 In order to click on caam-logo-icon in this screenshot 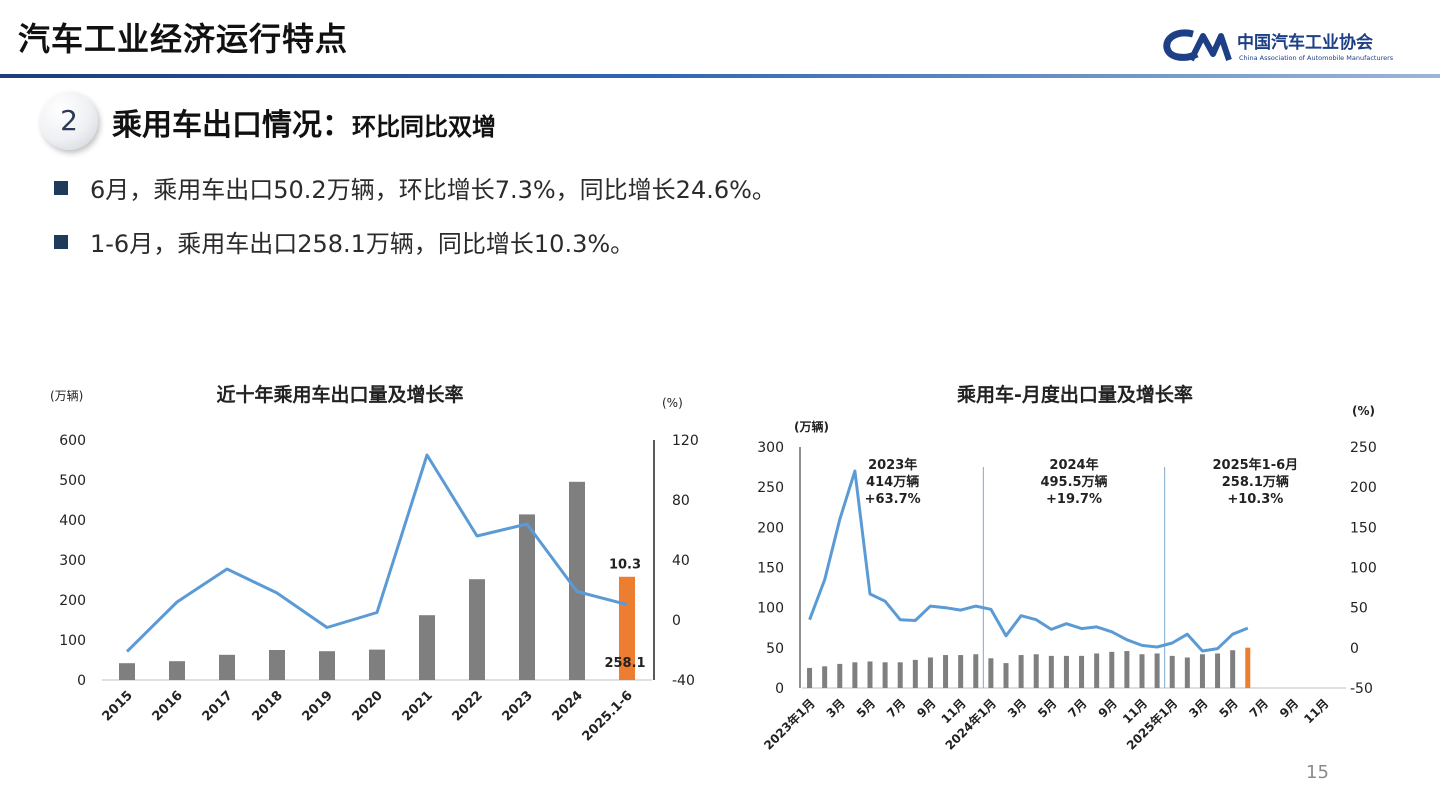, I will do `click(1197, 45)`.